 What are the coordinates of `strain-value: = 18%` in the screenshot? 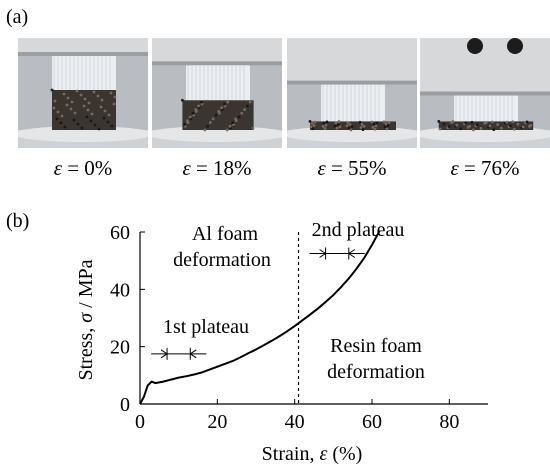 It's located at (221, 168).